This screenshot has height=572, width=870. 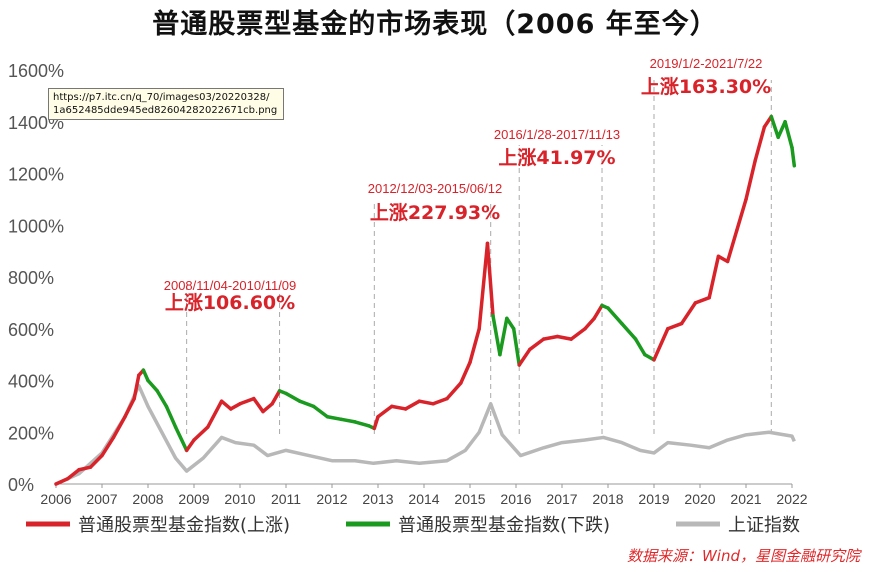 What do you see at coordinates (230, 285) in the screenshot?
I see `period-range-label: 2008/11/04-2010/11/09` at bounding box center [230, 285].